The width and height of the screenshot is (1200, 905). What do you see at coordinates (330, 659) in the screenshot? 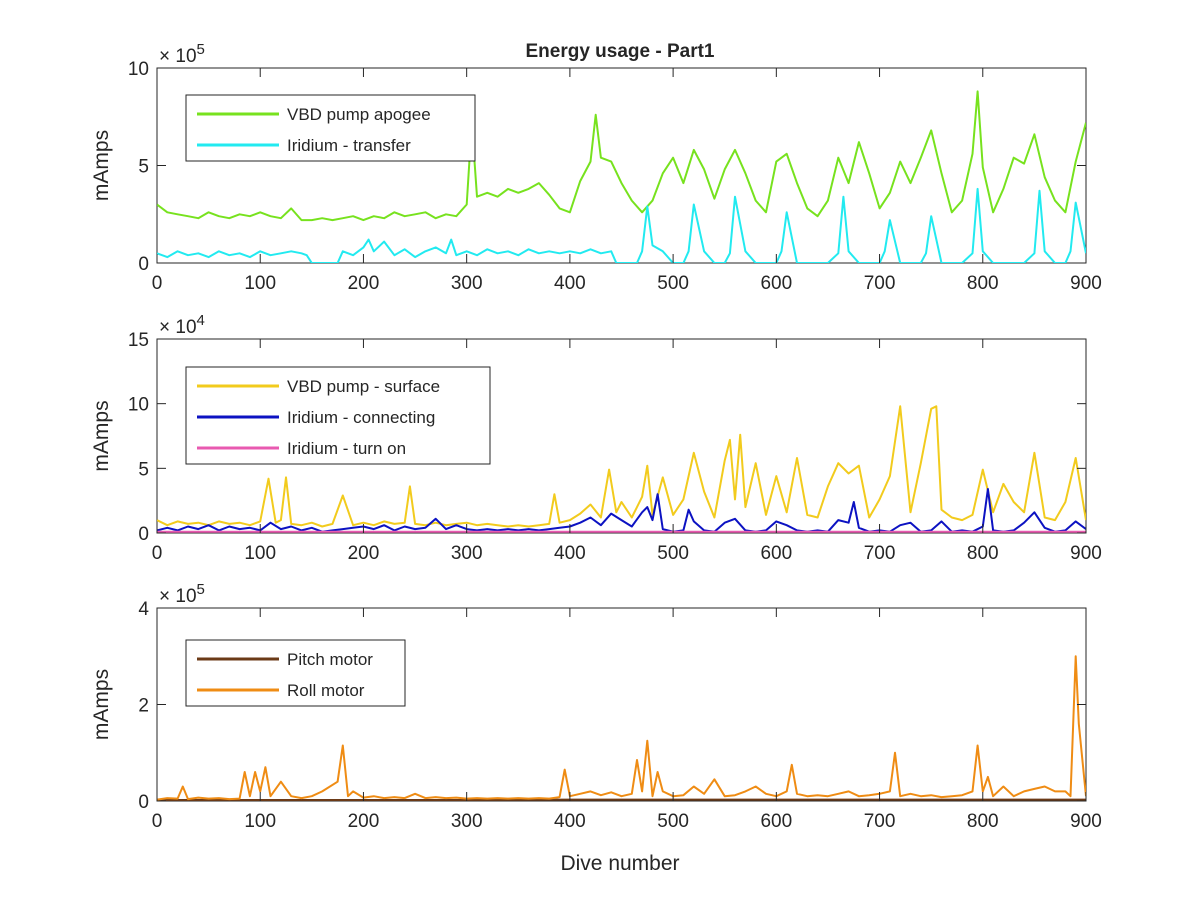
I see `legend-entry: Pitch motor` at bounding box center [330, 659].